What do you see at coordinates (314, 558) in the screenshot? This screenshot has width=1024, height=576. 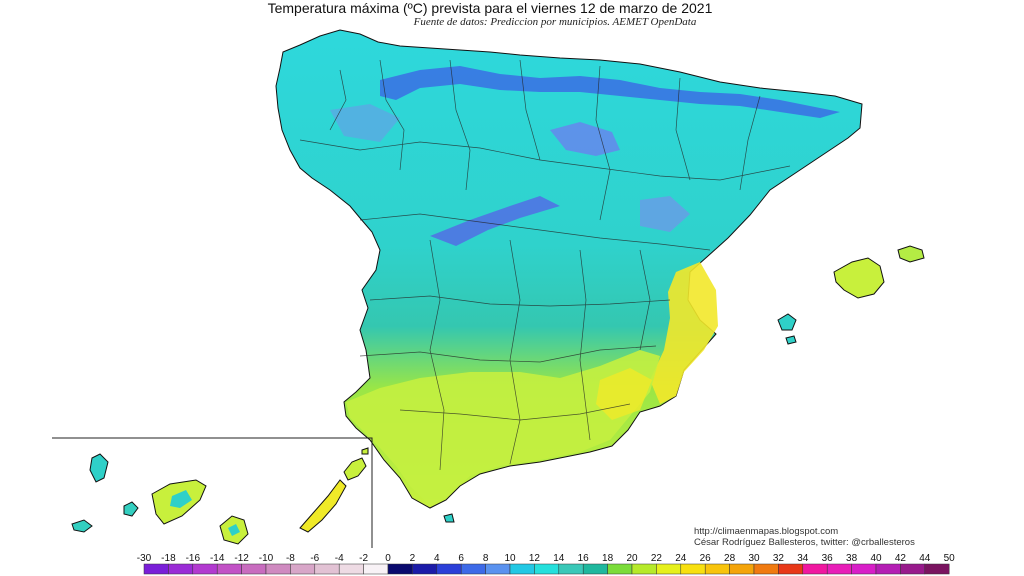 I see `legend-tick-label: -6` at bounding box center [314, 558].